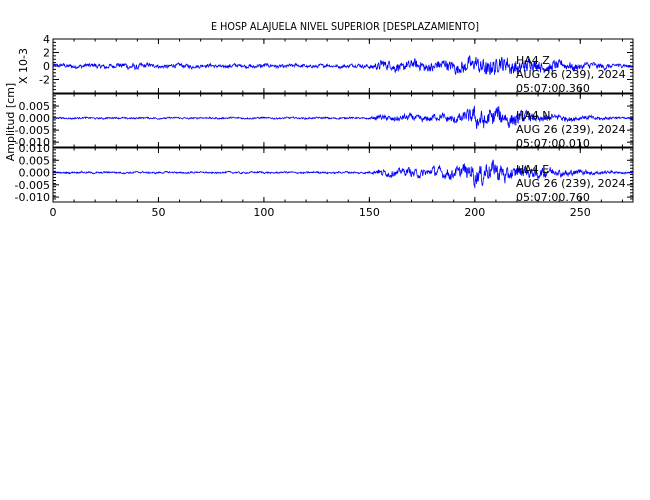 The width and height of the screenshot is (650, 500). Describe the element at coordinates (553, 197) in the screenshot. I see `station-label-line: 05:07:00.760` at that location.